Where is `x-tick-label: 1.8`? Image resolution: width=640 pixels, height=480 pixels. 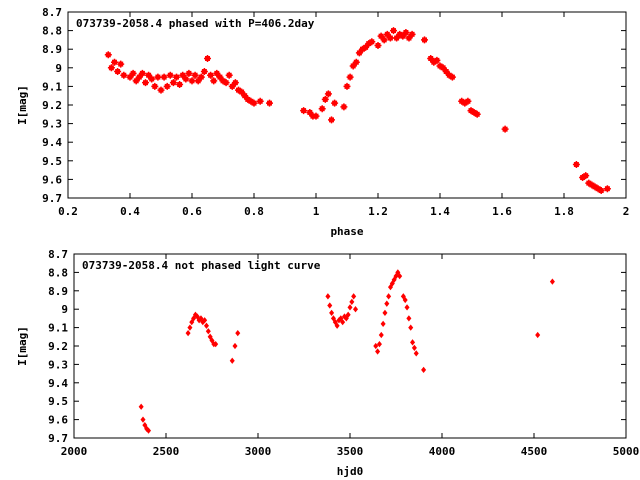
x-tick-label: 1.8 is located at coordinates (564, 211).